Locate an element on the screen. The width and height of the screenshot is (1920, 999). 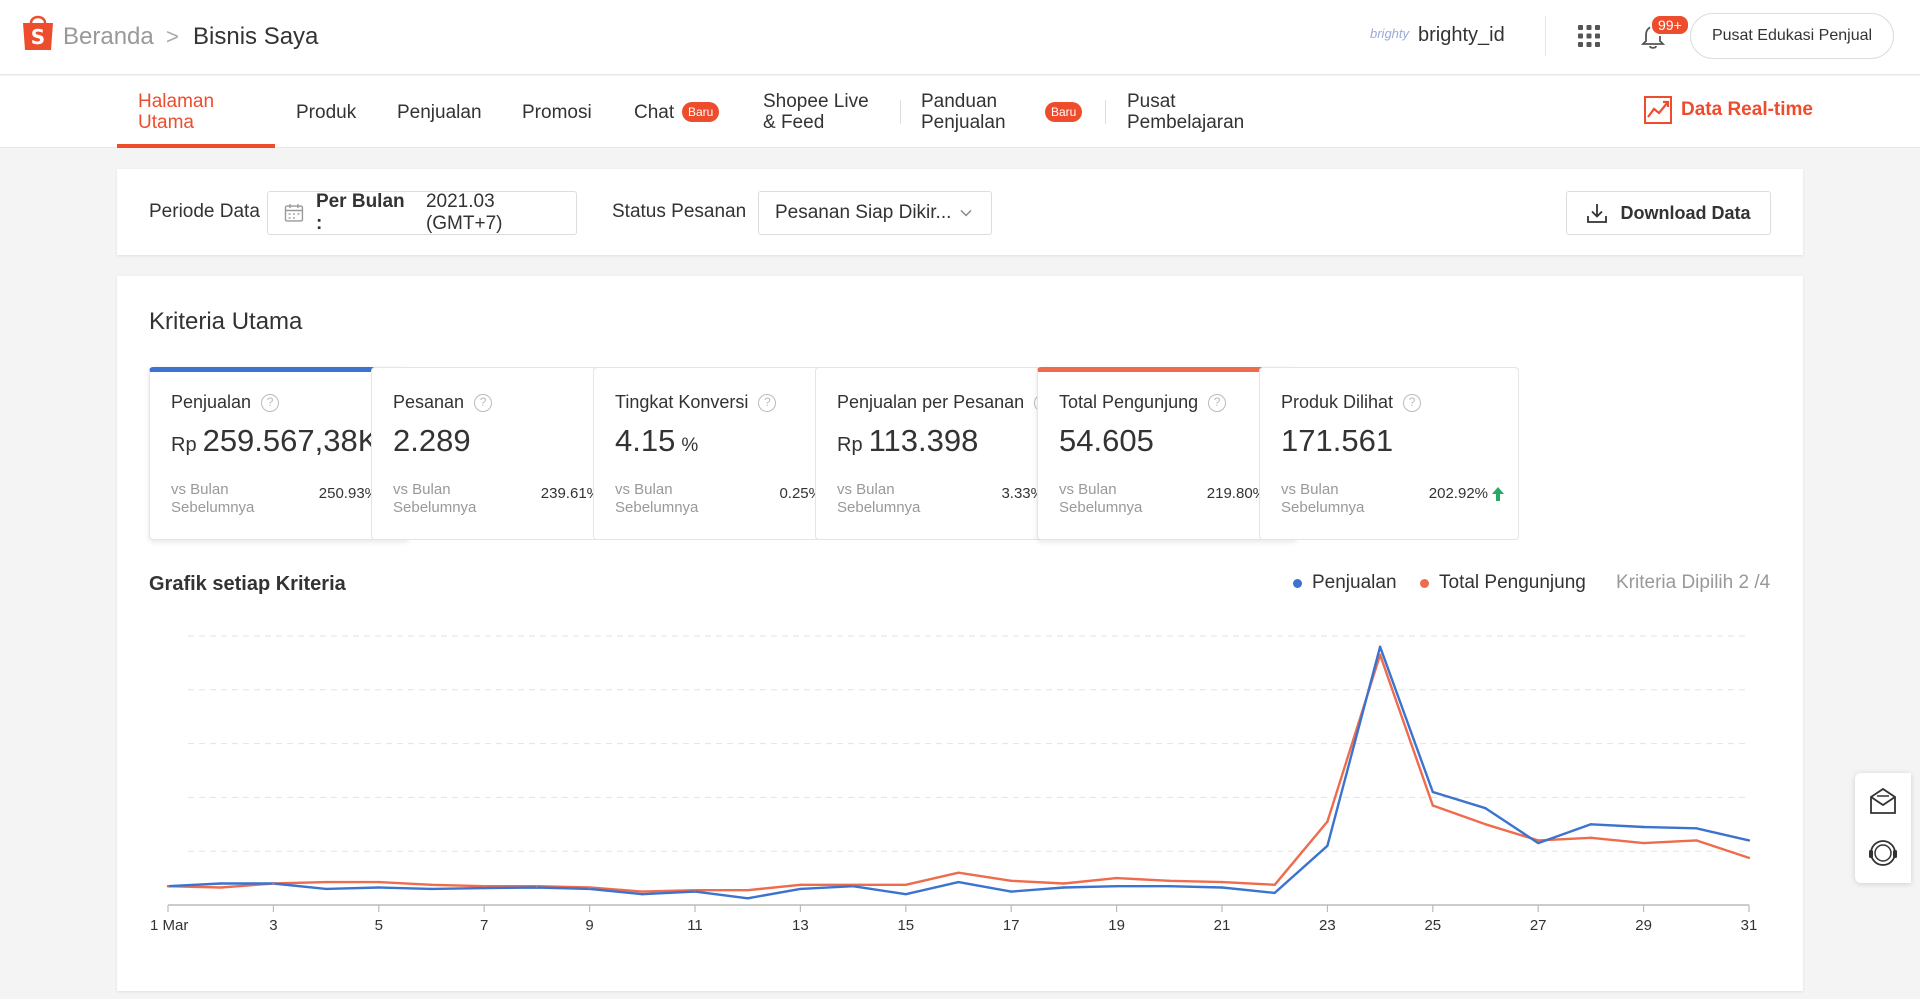
change-indicator: 202.92% is located at coordinates (1466, 493).